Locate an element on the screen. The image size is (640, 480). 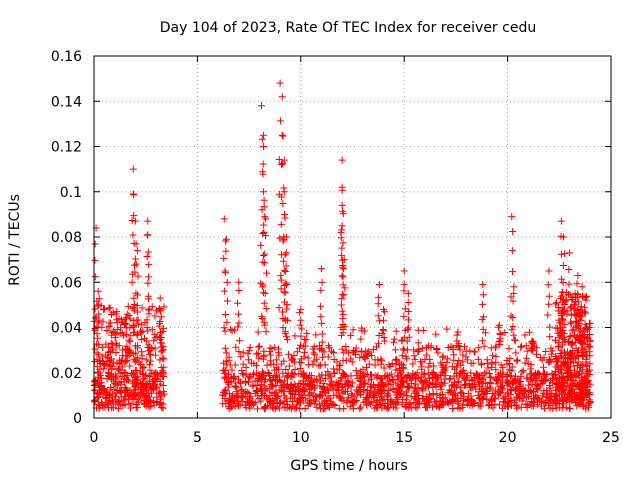
y-tick-label: 0.04 is located at coordinates (66, 329).